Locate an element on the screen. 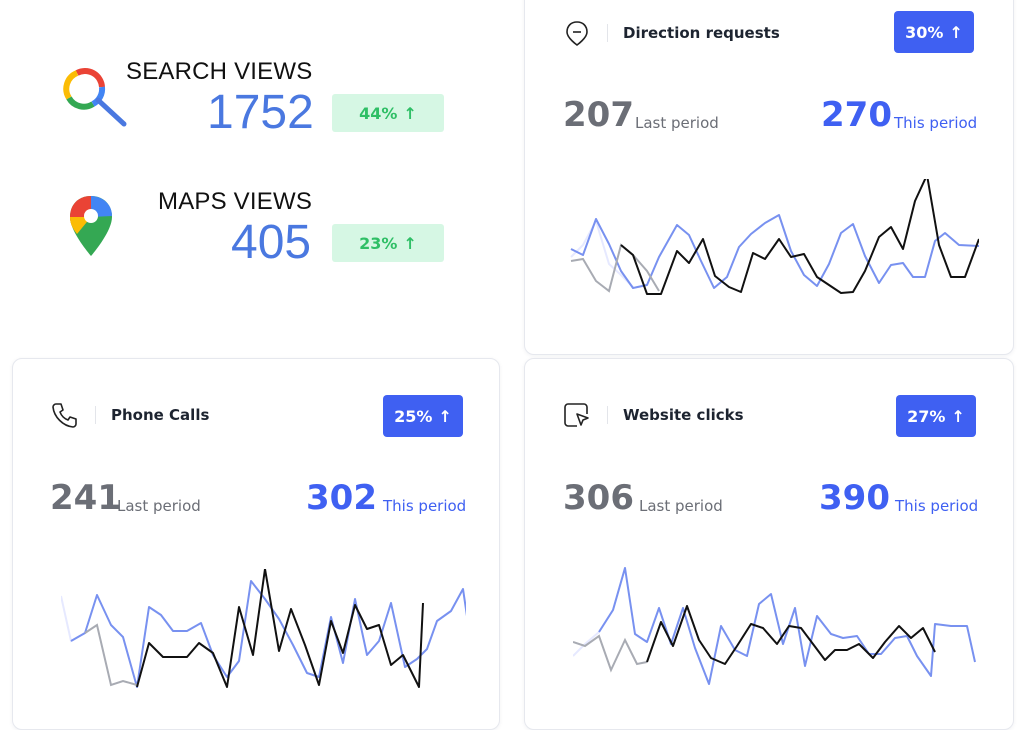 This screenshot has width=1021, height=730. search-views-change-badge: 44% ↑ is located at coordinates (388, 113).